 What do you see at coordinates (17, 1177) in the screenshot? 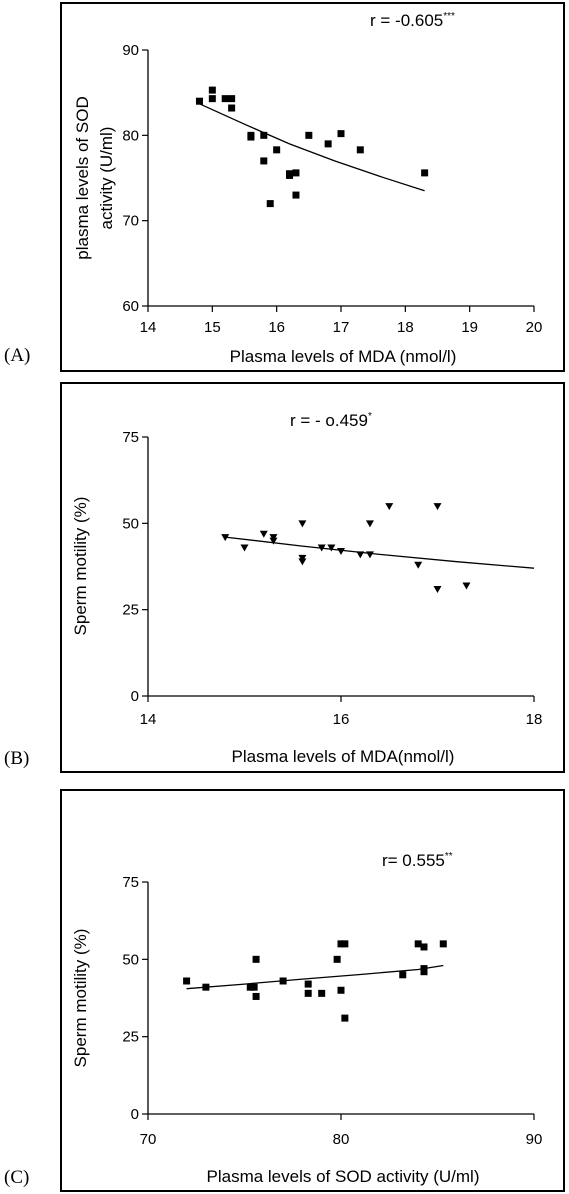
I see `panel-c-label: (C)` at bounding box center [17, 1177].